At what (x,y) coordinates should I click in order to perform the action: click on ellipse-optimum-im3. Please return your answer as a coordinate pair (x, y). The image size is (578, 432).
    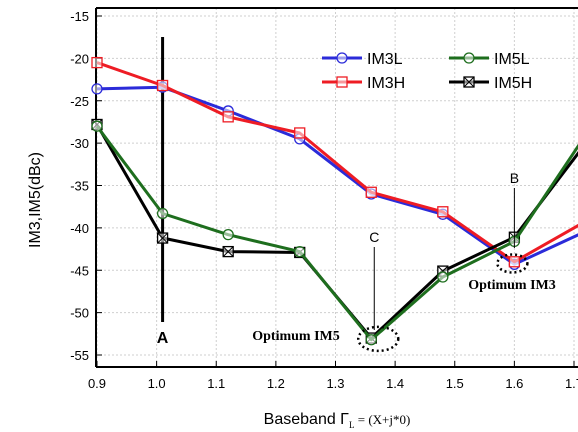
    Looking at the image, I should click on (512, 263).